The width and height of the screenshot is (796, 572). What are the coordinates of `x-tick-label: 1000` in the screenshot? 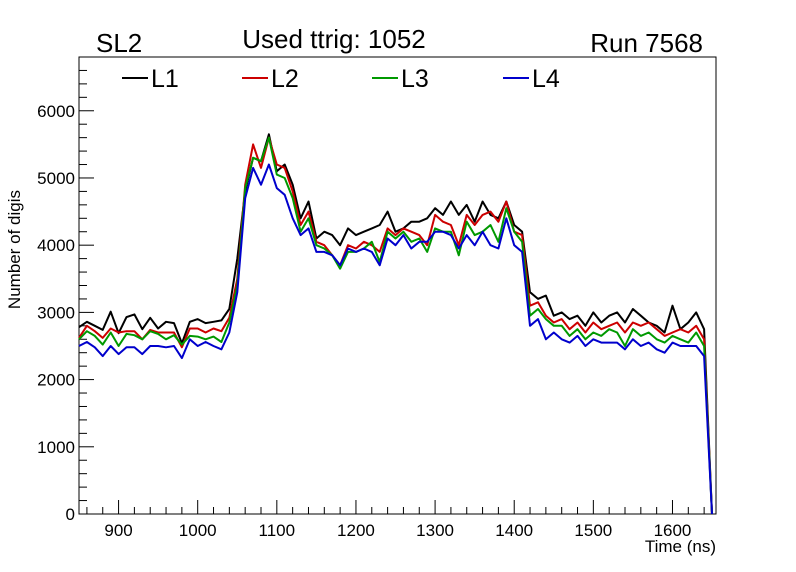 It's located at (198, 530).